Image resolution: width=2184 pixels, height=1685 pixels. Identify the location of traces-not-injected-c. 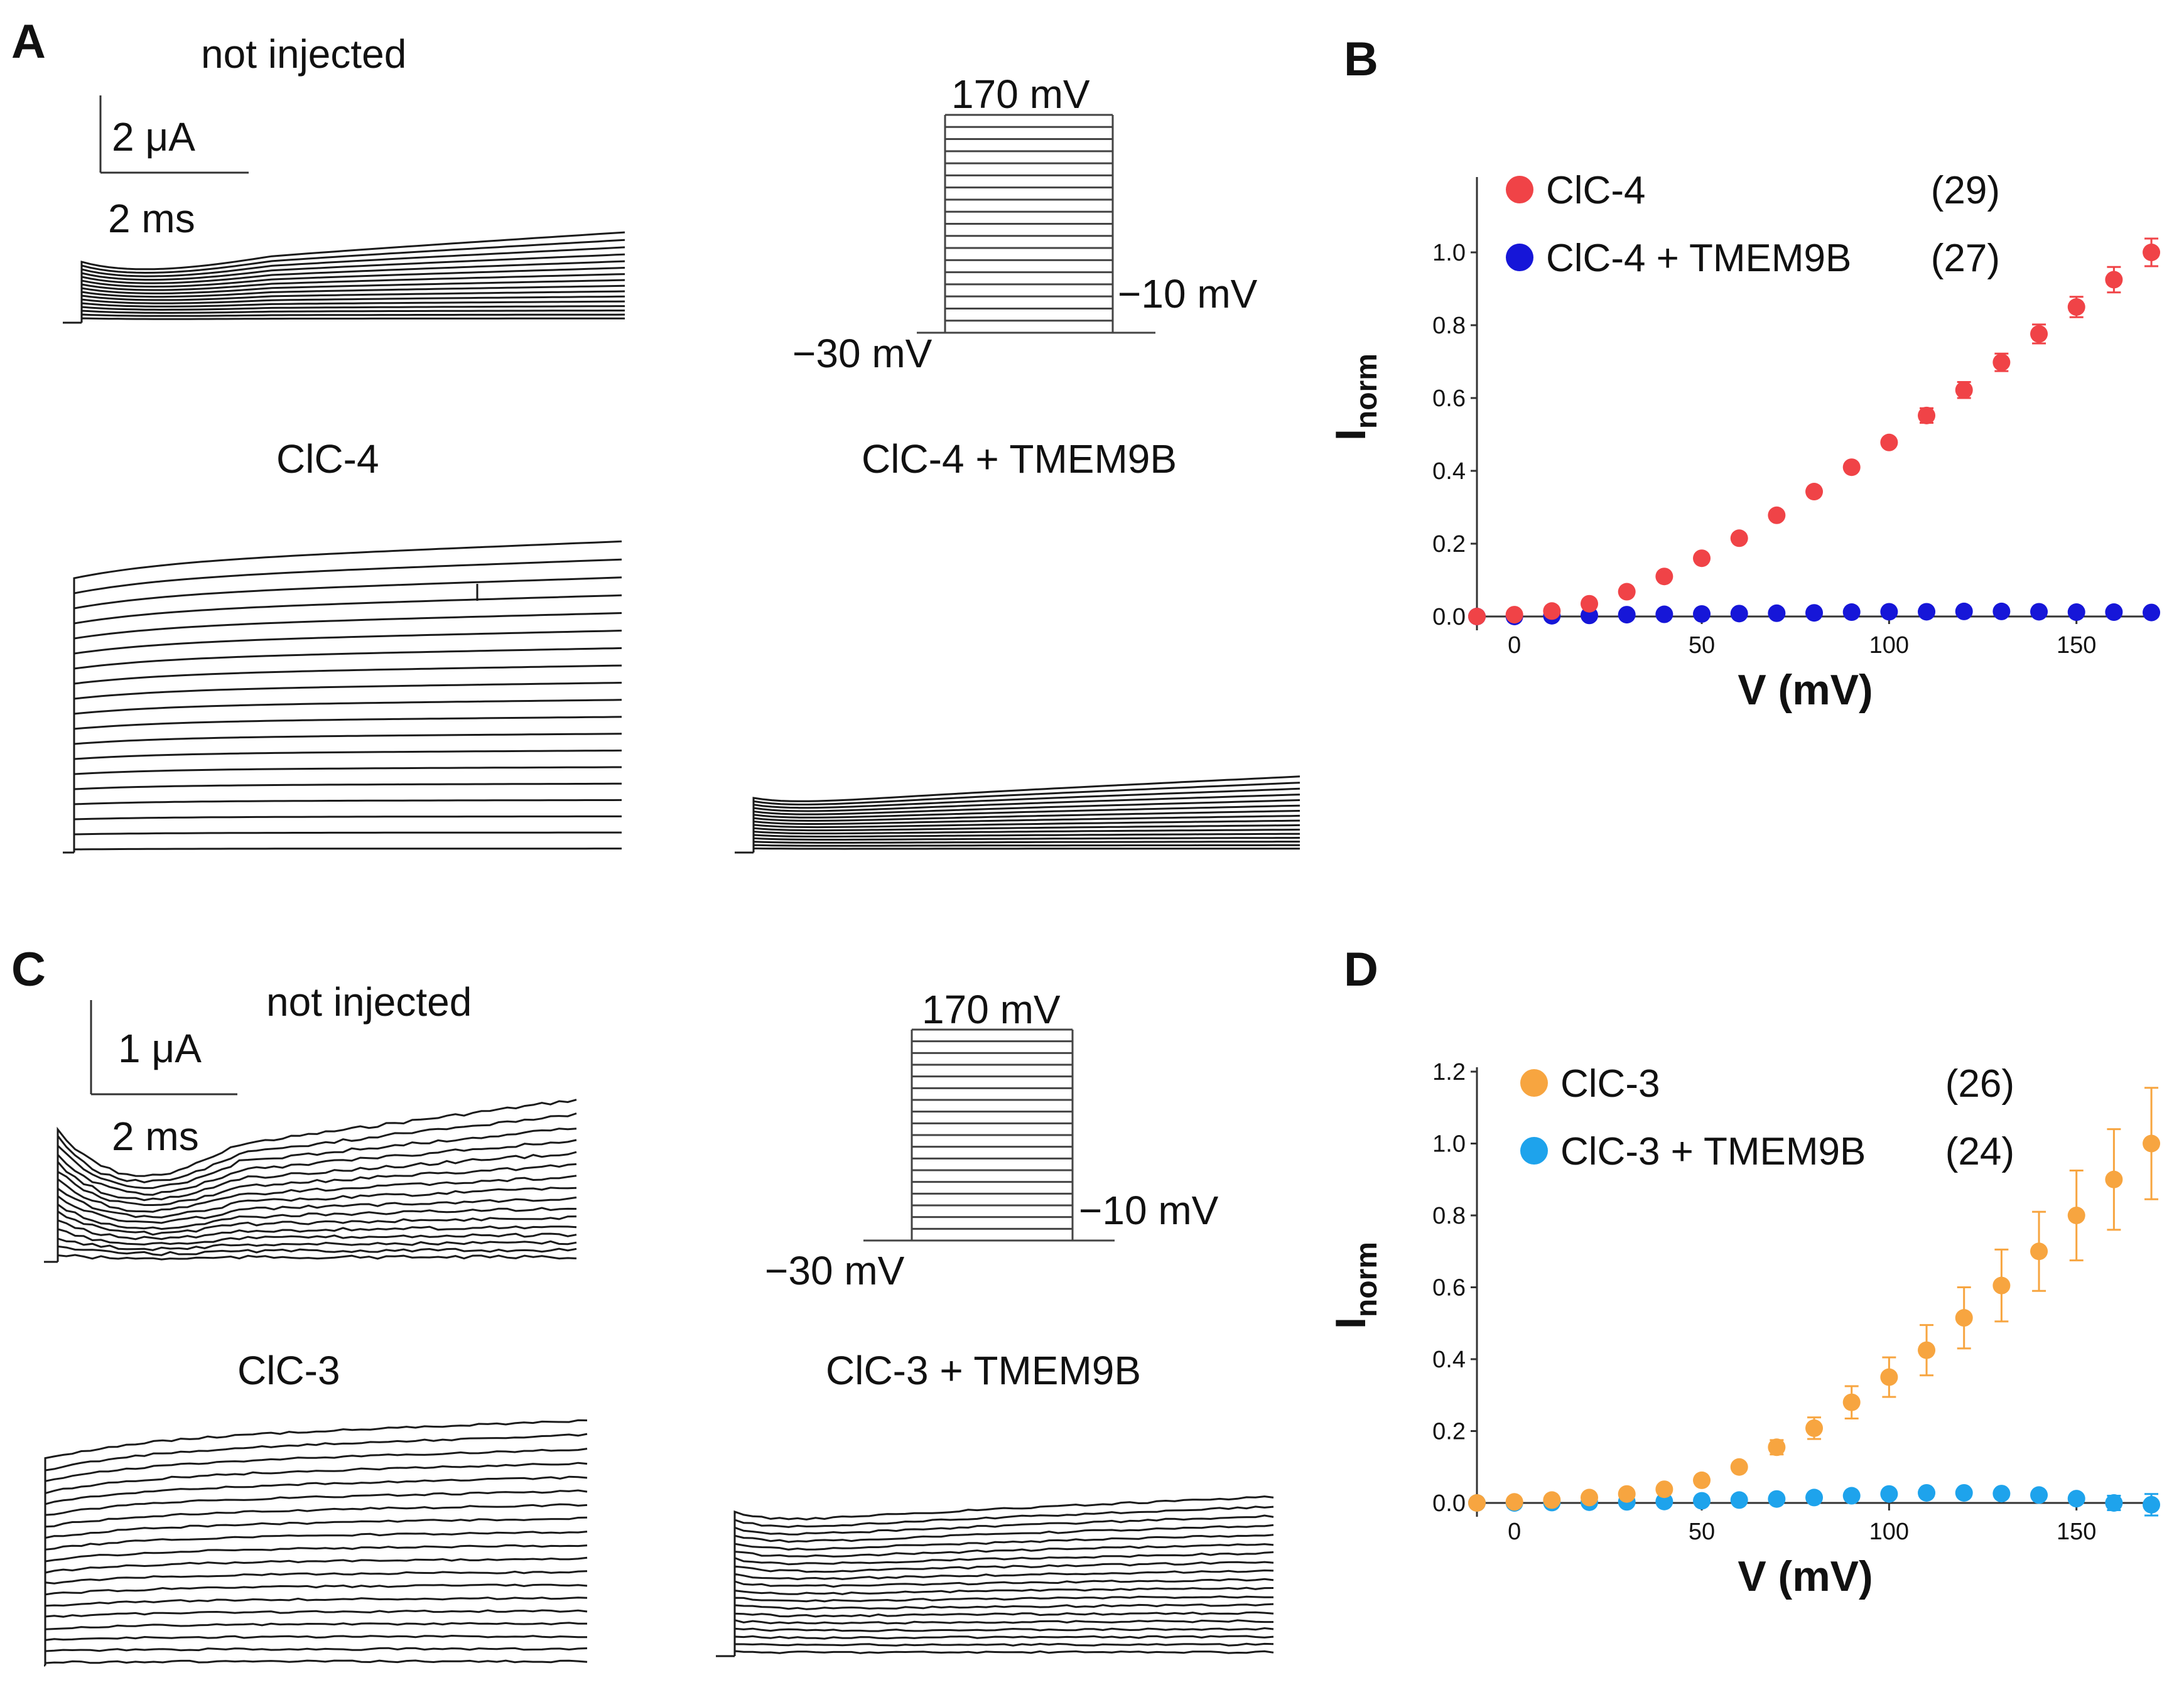
(310, 1181).